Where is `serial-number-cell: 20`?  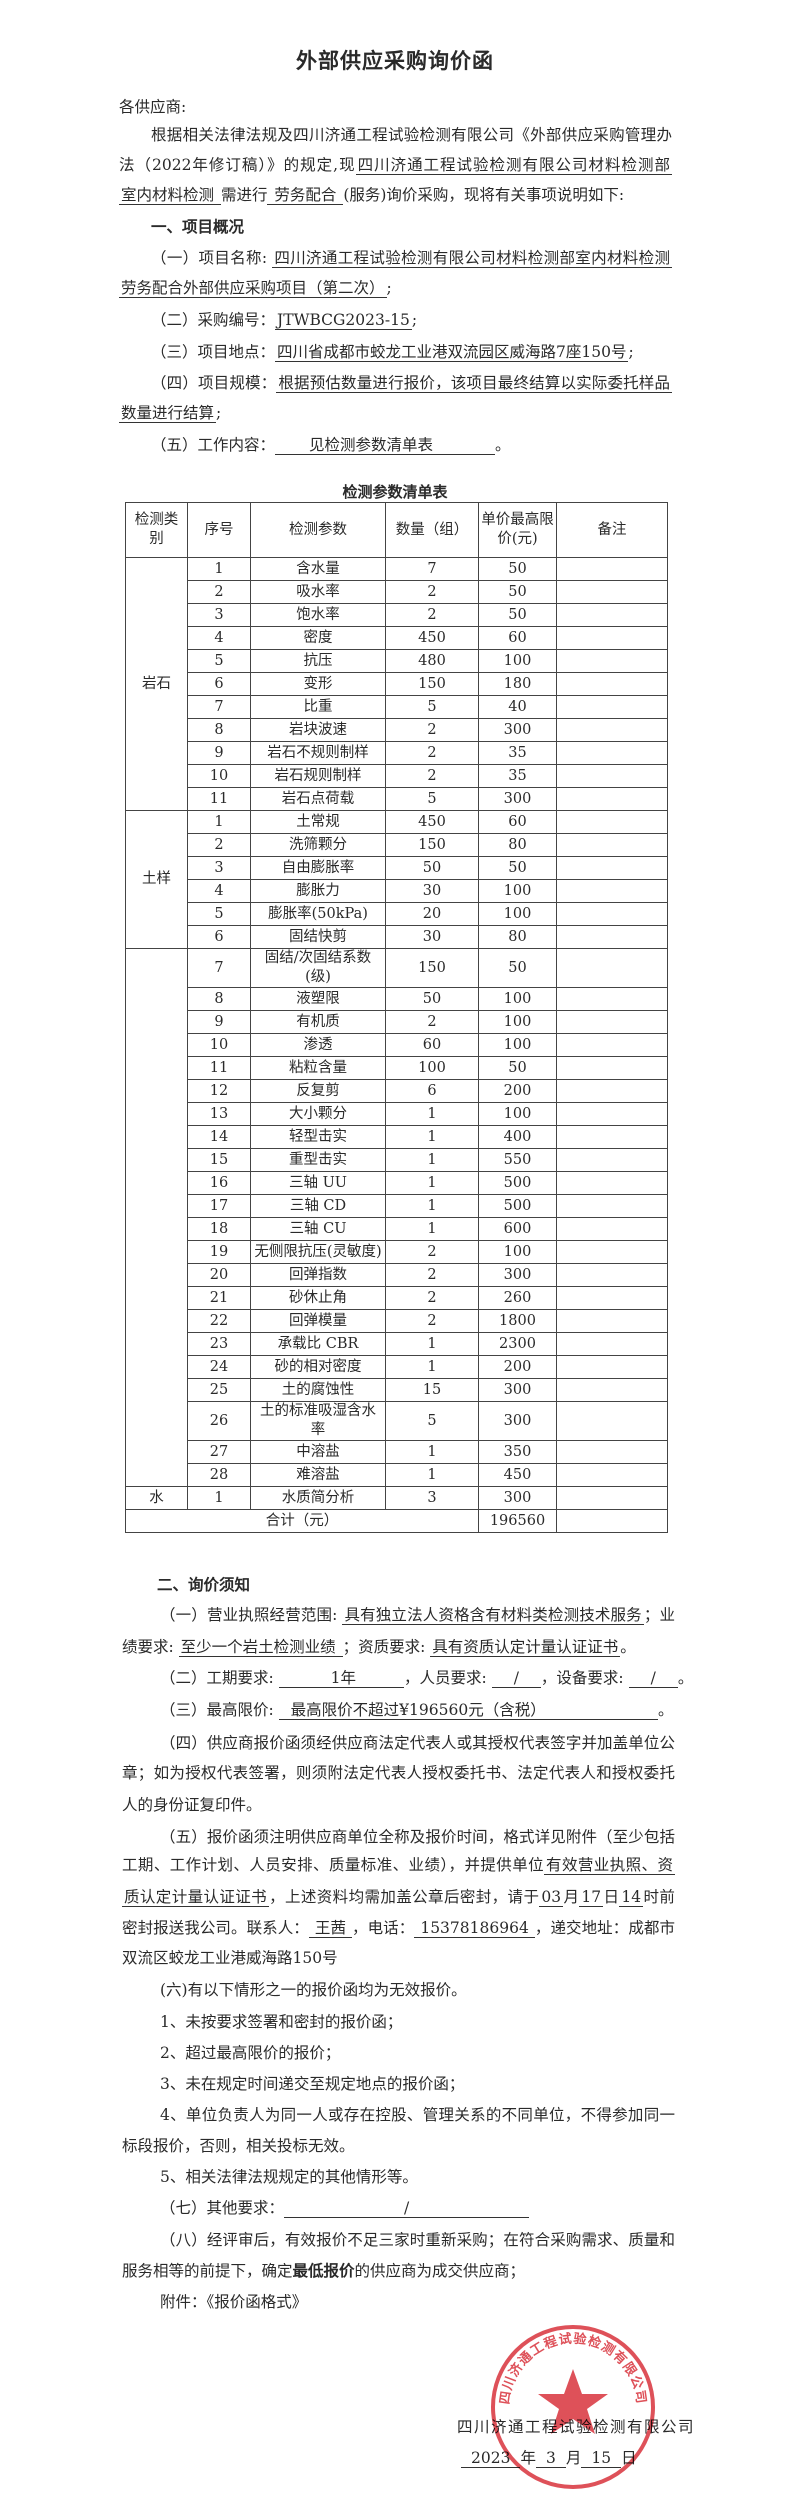 serial-number-cell: 20 is located at coordinates (219, 1275).